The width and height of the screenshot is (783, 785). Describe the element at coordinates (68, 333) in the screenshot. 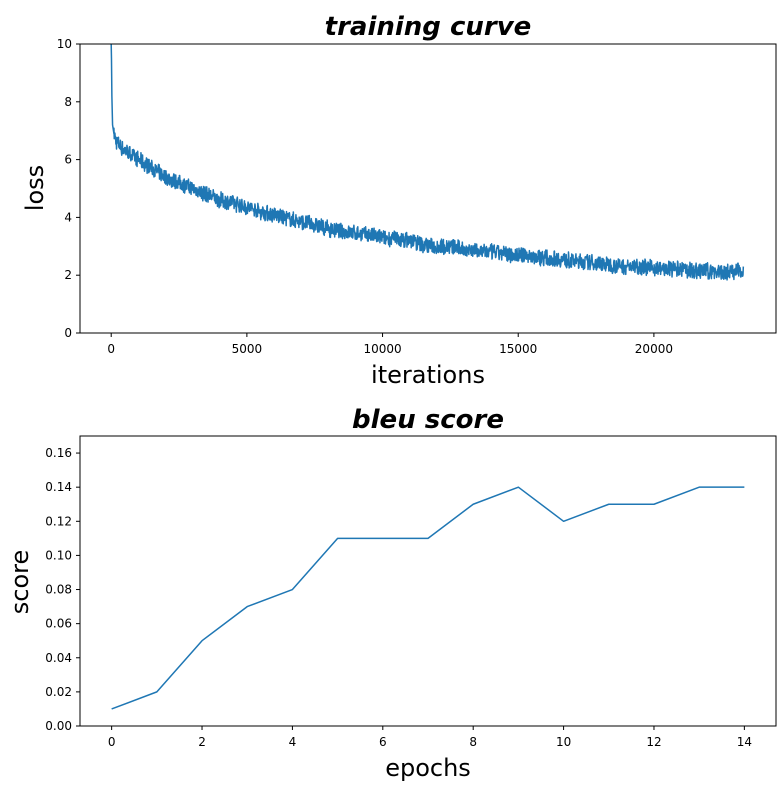

I see `y-tick-label: 0` at that location.